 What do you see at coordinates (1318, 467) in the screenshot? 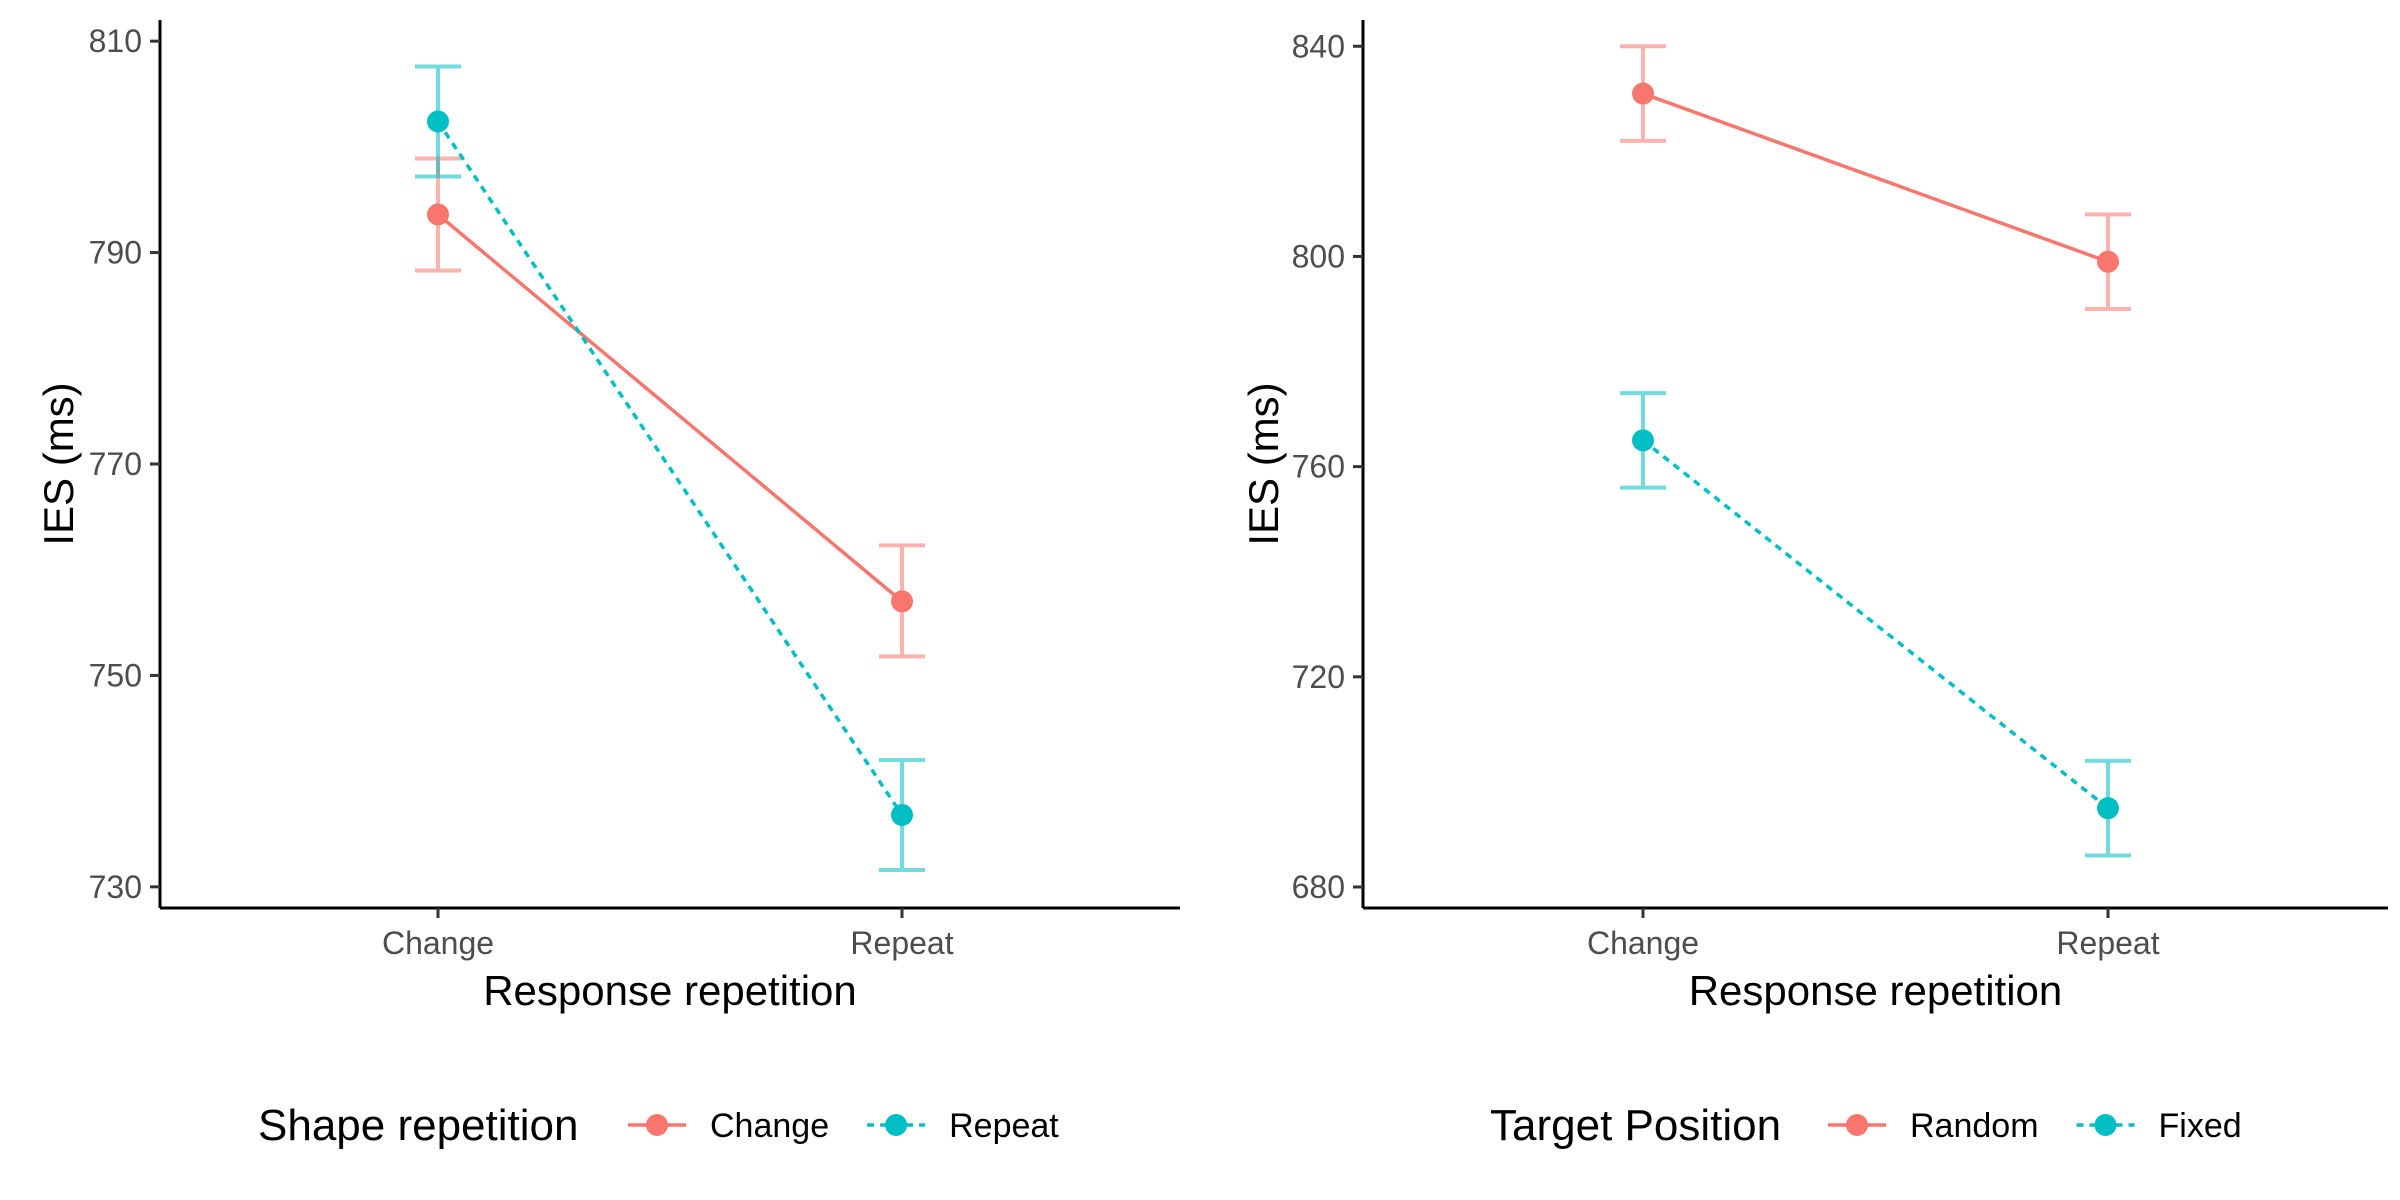
I see `y-tick-label: 760` at bounding box center [1318, 467].